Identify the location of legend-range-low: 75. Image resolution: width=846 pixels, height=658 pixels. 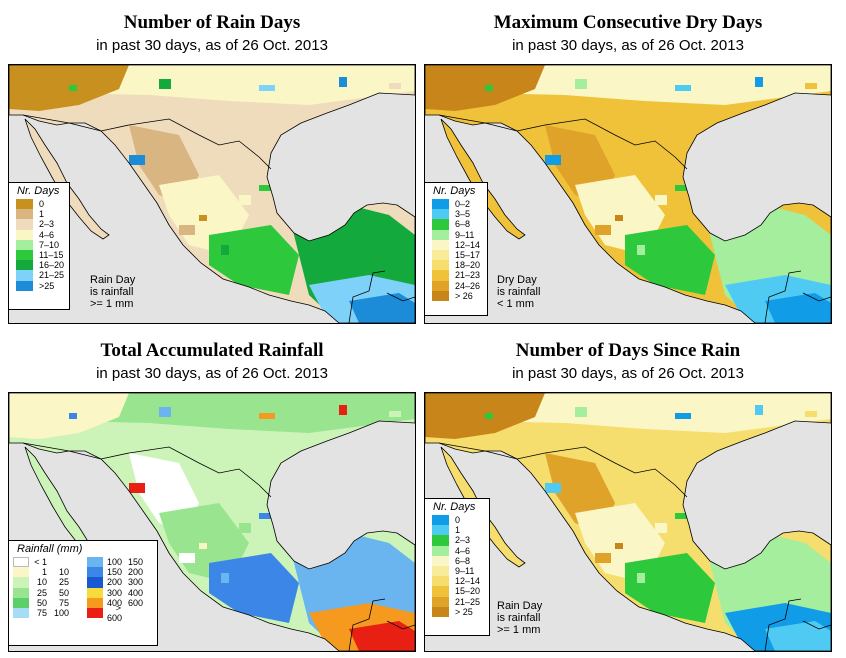
(41, 612).